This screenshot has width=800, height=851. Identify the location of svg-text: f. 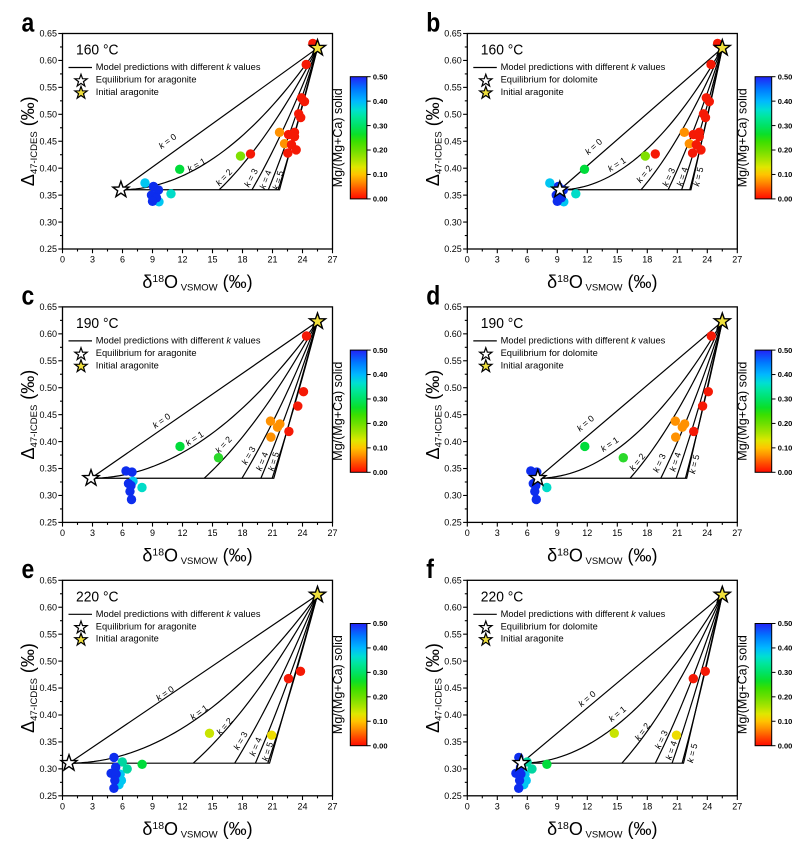
(430, 569).